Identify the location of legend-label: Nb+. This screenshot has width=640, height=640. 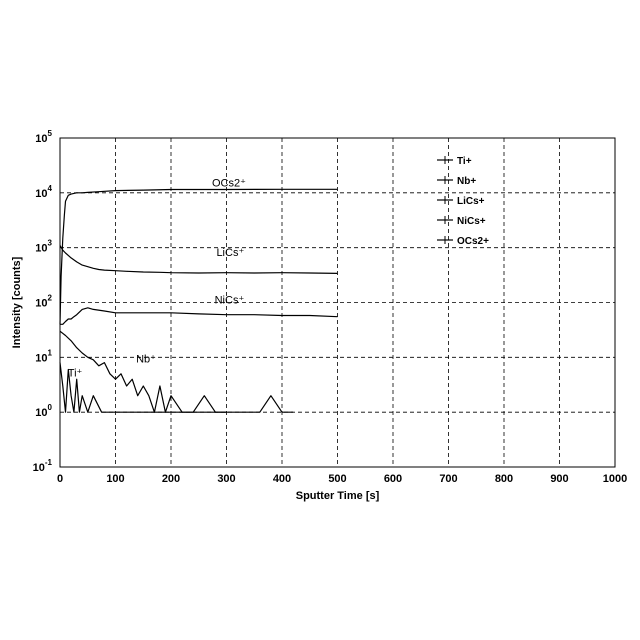
(466, 181).